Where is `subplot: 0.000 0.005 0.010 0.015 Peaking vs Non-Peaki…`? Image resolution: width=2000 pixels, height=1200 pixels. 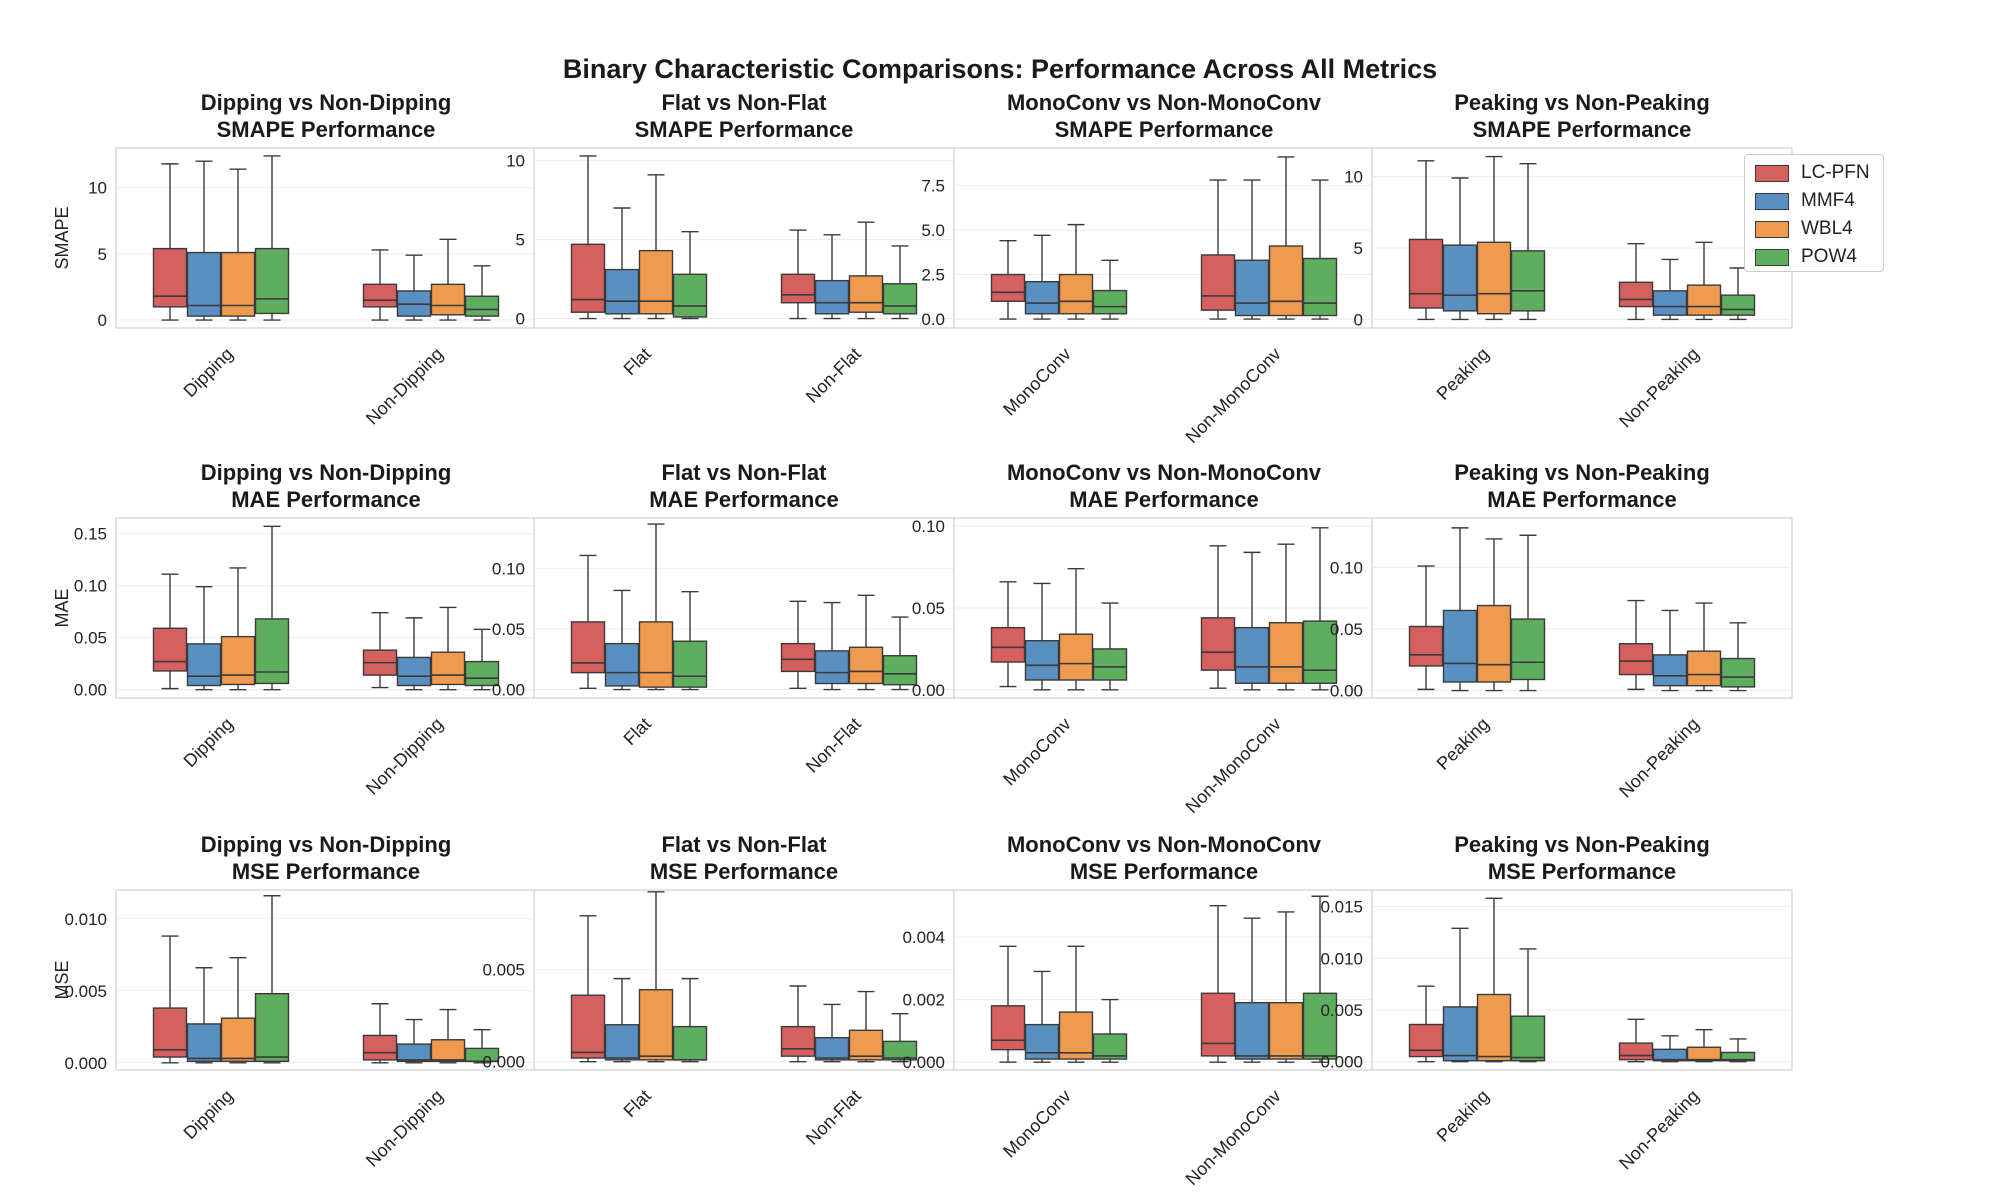 subplot: 0.000 0.005 0.010 0.015 Peaking vs Non-Peaki… is located at coordinates (1556, 1002).